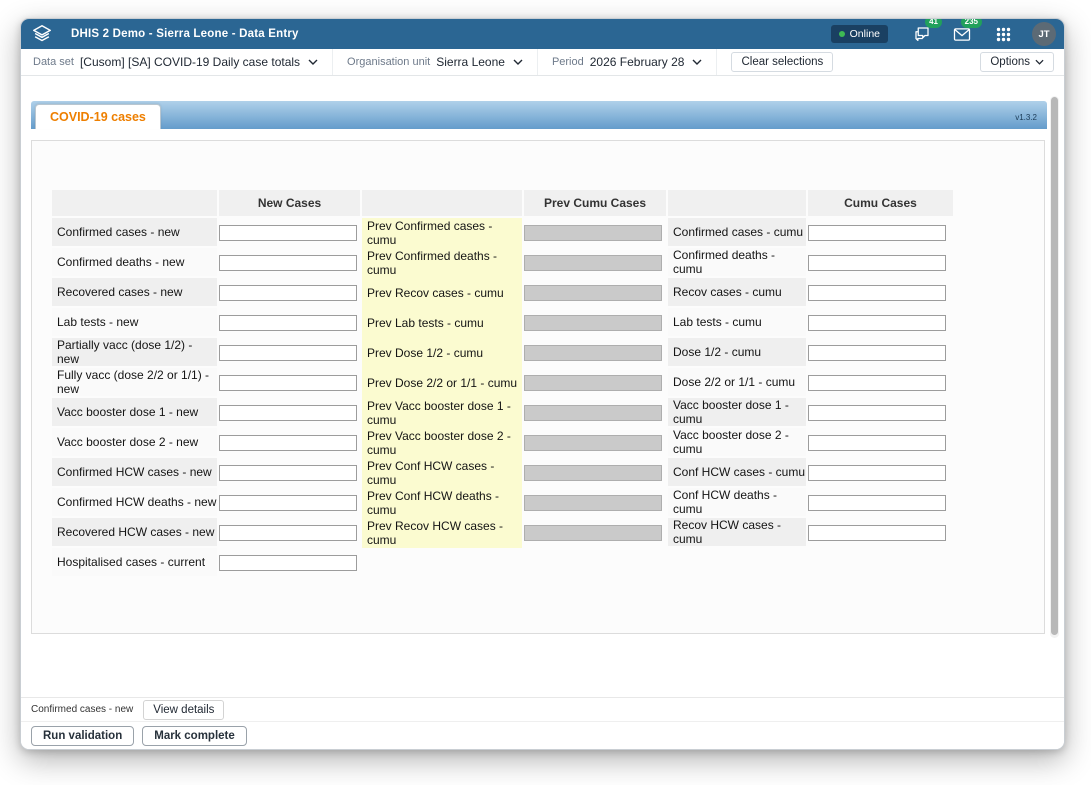 The image size is (1091, 785). What do you see at coordinates (194, 735) in the screenshot?
I see `mark-complete-button: Mark complete` at bounding box center [194, 735].